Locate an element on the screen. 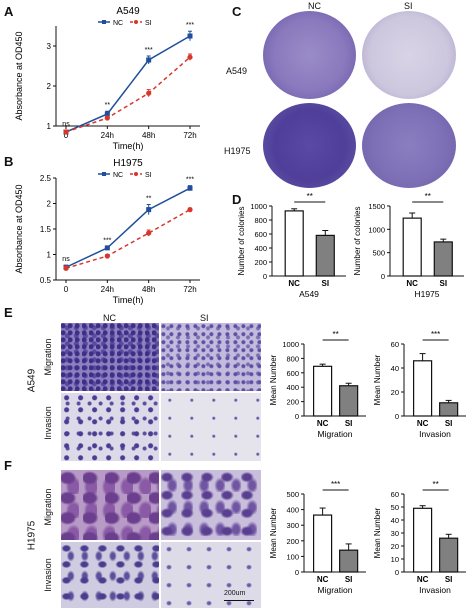 The image size is (474, 609). y-tick-label: 2.5 is located at coordinates (46, 178).